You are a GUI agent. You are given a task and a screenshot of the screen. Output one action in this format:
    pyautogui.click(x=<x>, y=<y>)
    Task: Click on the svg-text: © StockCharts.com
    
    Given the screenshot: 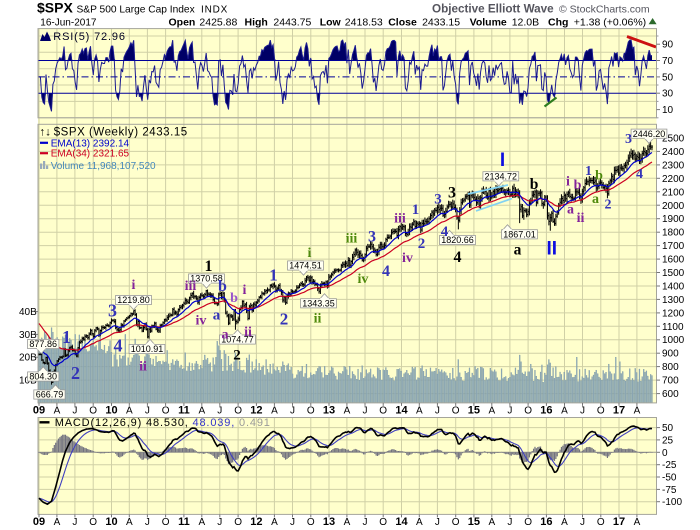 What is the action you would take?
    pyautogui.click(x=604, y=9)
    